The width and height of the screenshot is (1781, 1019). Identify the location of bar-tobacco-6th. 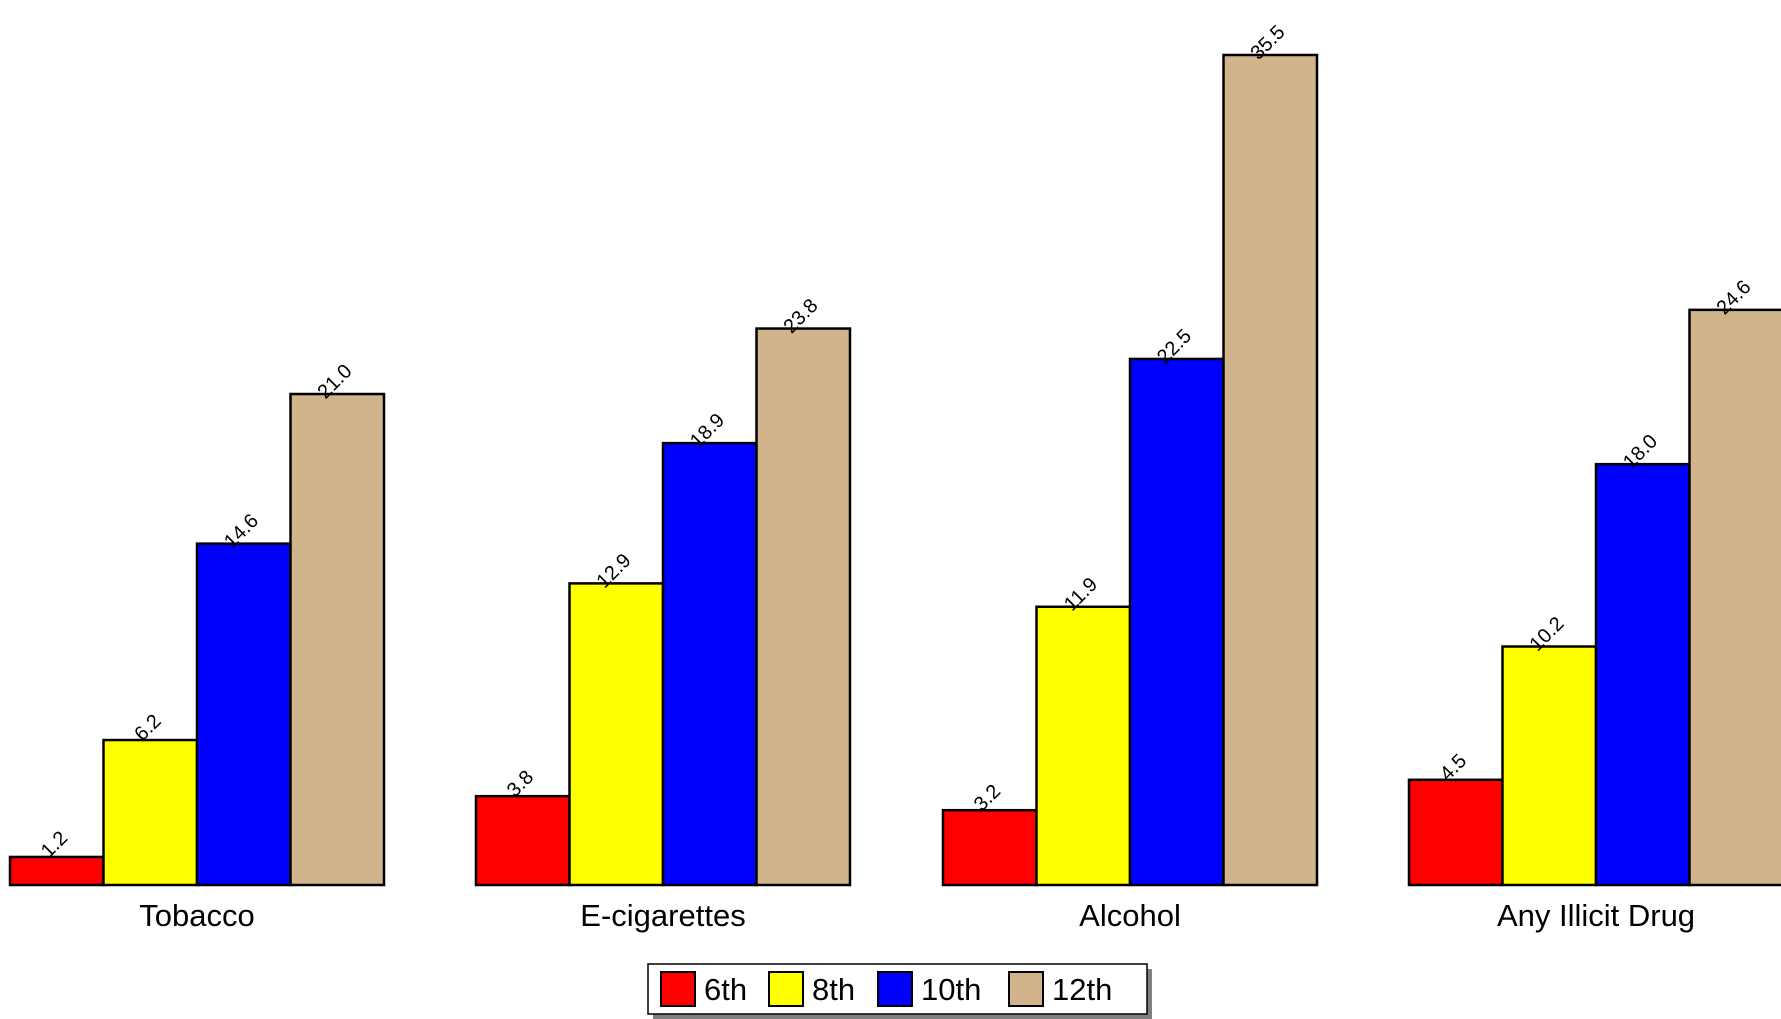
(56, 871).